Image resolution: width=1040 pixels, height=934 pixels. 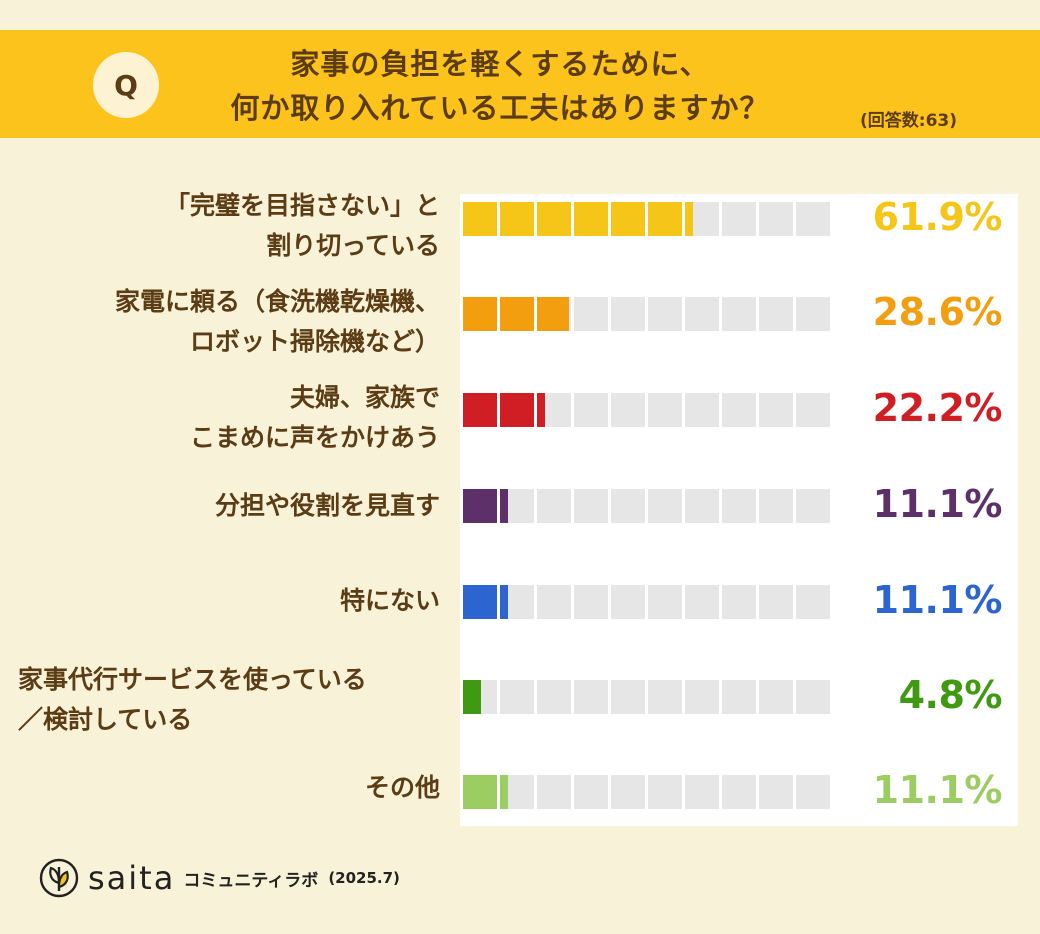 What do you see at coordinates (192, 679) in the screenshot?
I see `category-label-line: 家事代行サービスを使っている` at bounding box center [192, 679].